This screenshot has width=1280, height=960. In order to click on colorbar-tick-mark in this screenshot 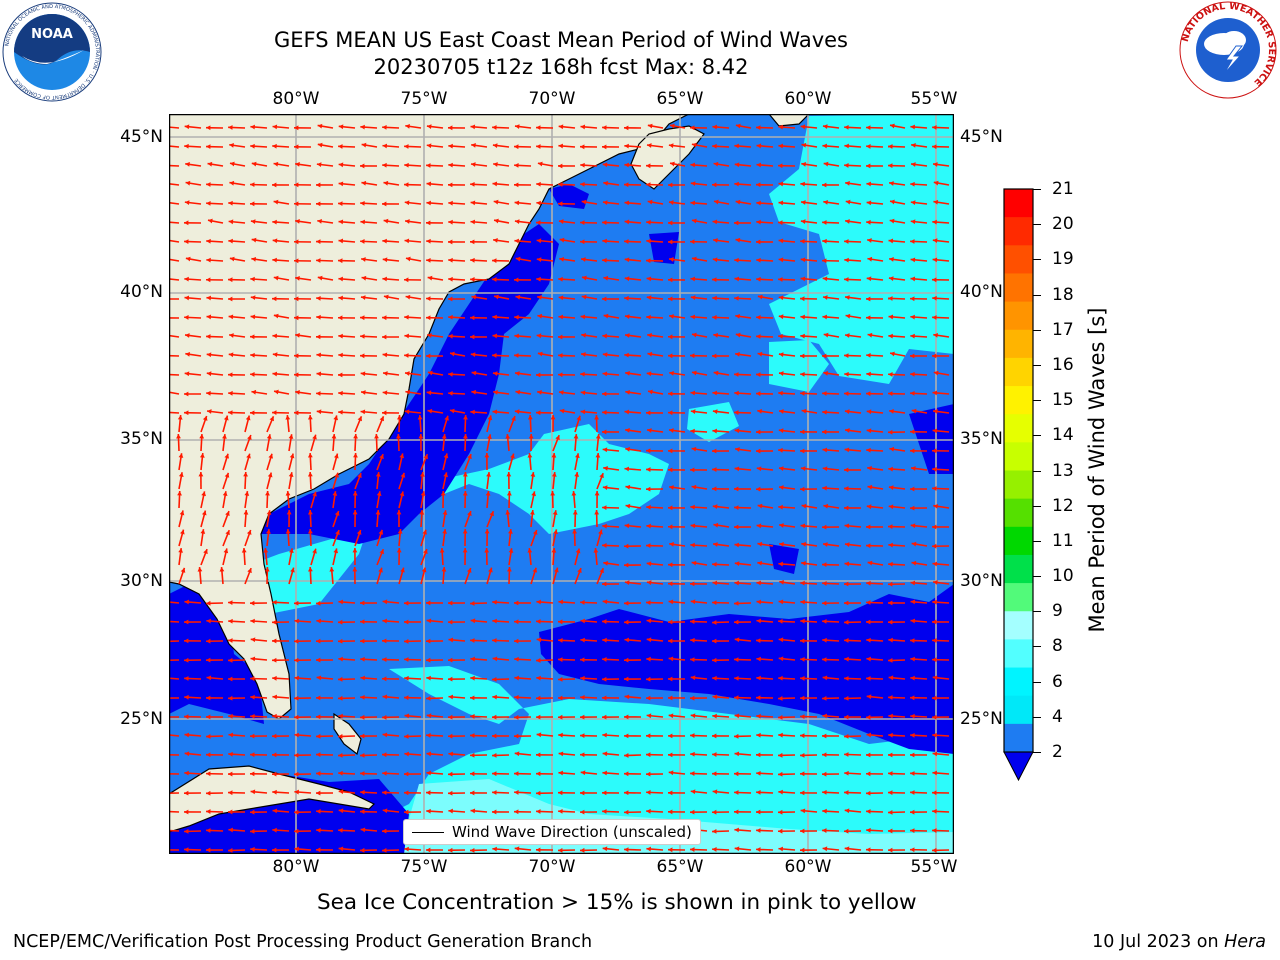, I will do `click(1037, 260)`.